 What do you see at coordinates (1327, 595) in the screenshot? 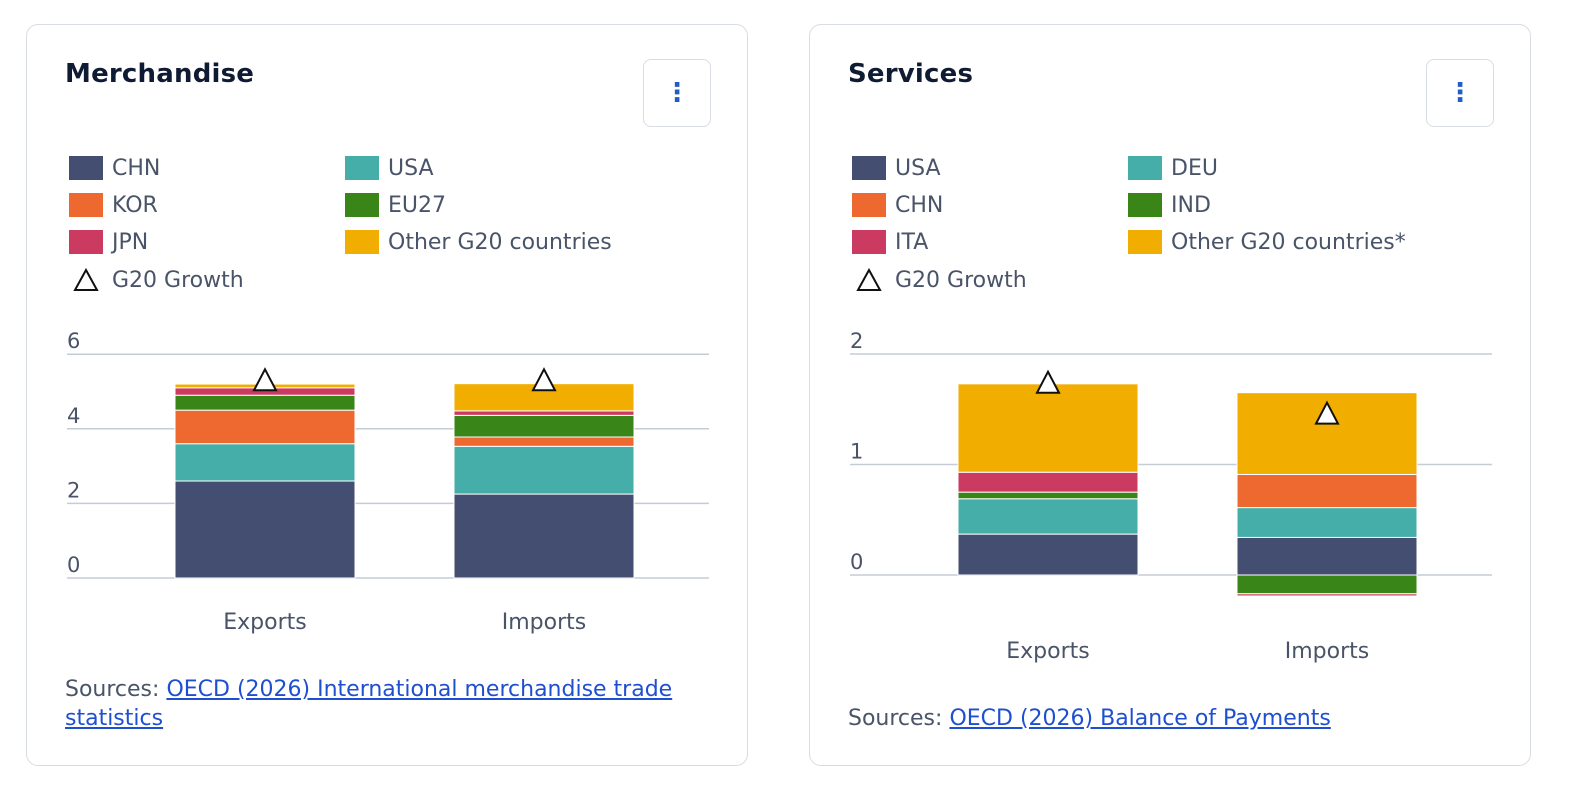
I see `bar-segment-imports-ita` at bounding box center [1327, 595].